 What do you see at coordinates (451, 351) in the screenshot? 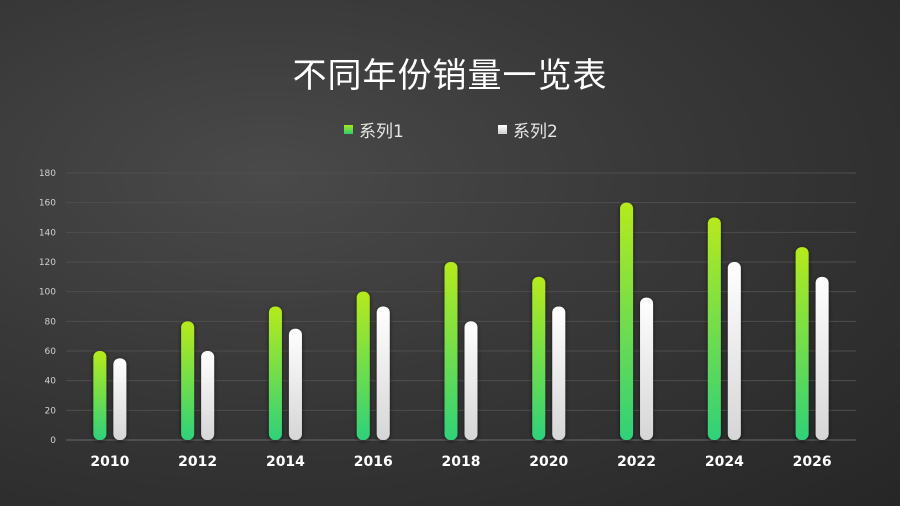
I see `bar-series-1-2018` at bounding box center [451, 351].